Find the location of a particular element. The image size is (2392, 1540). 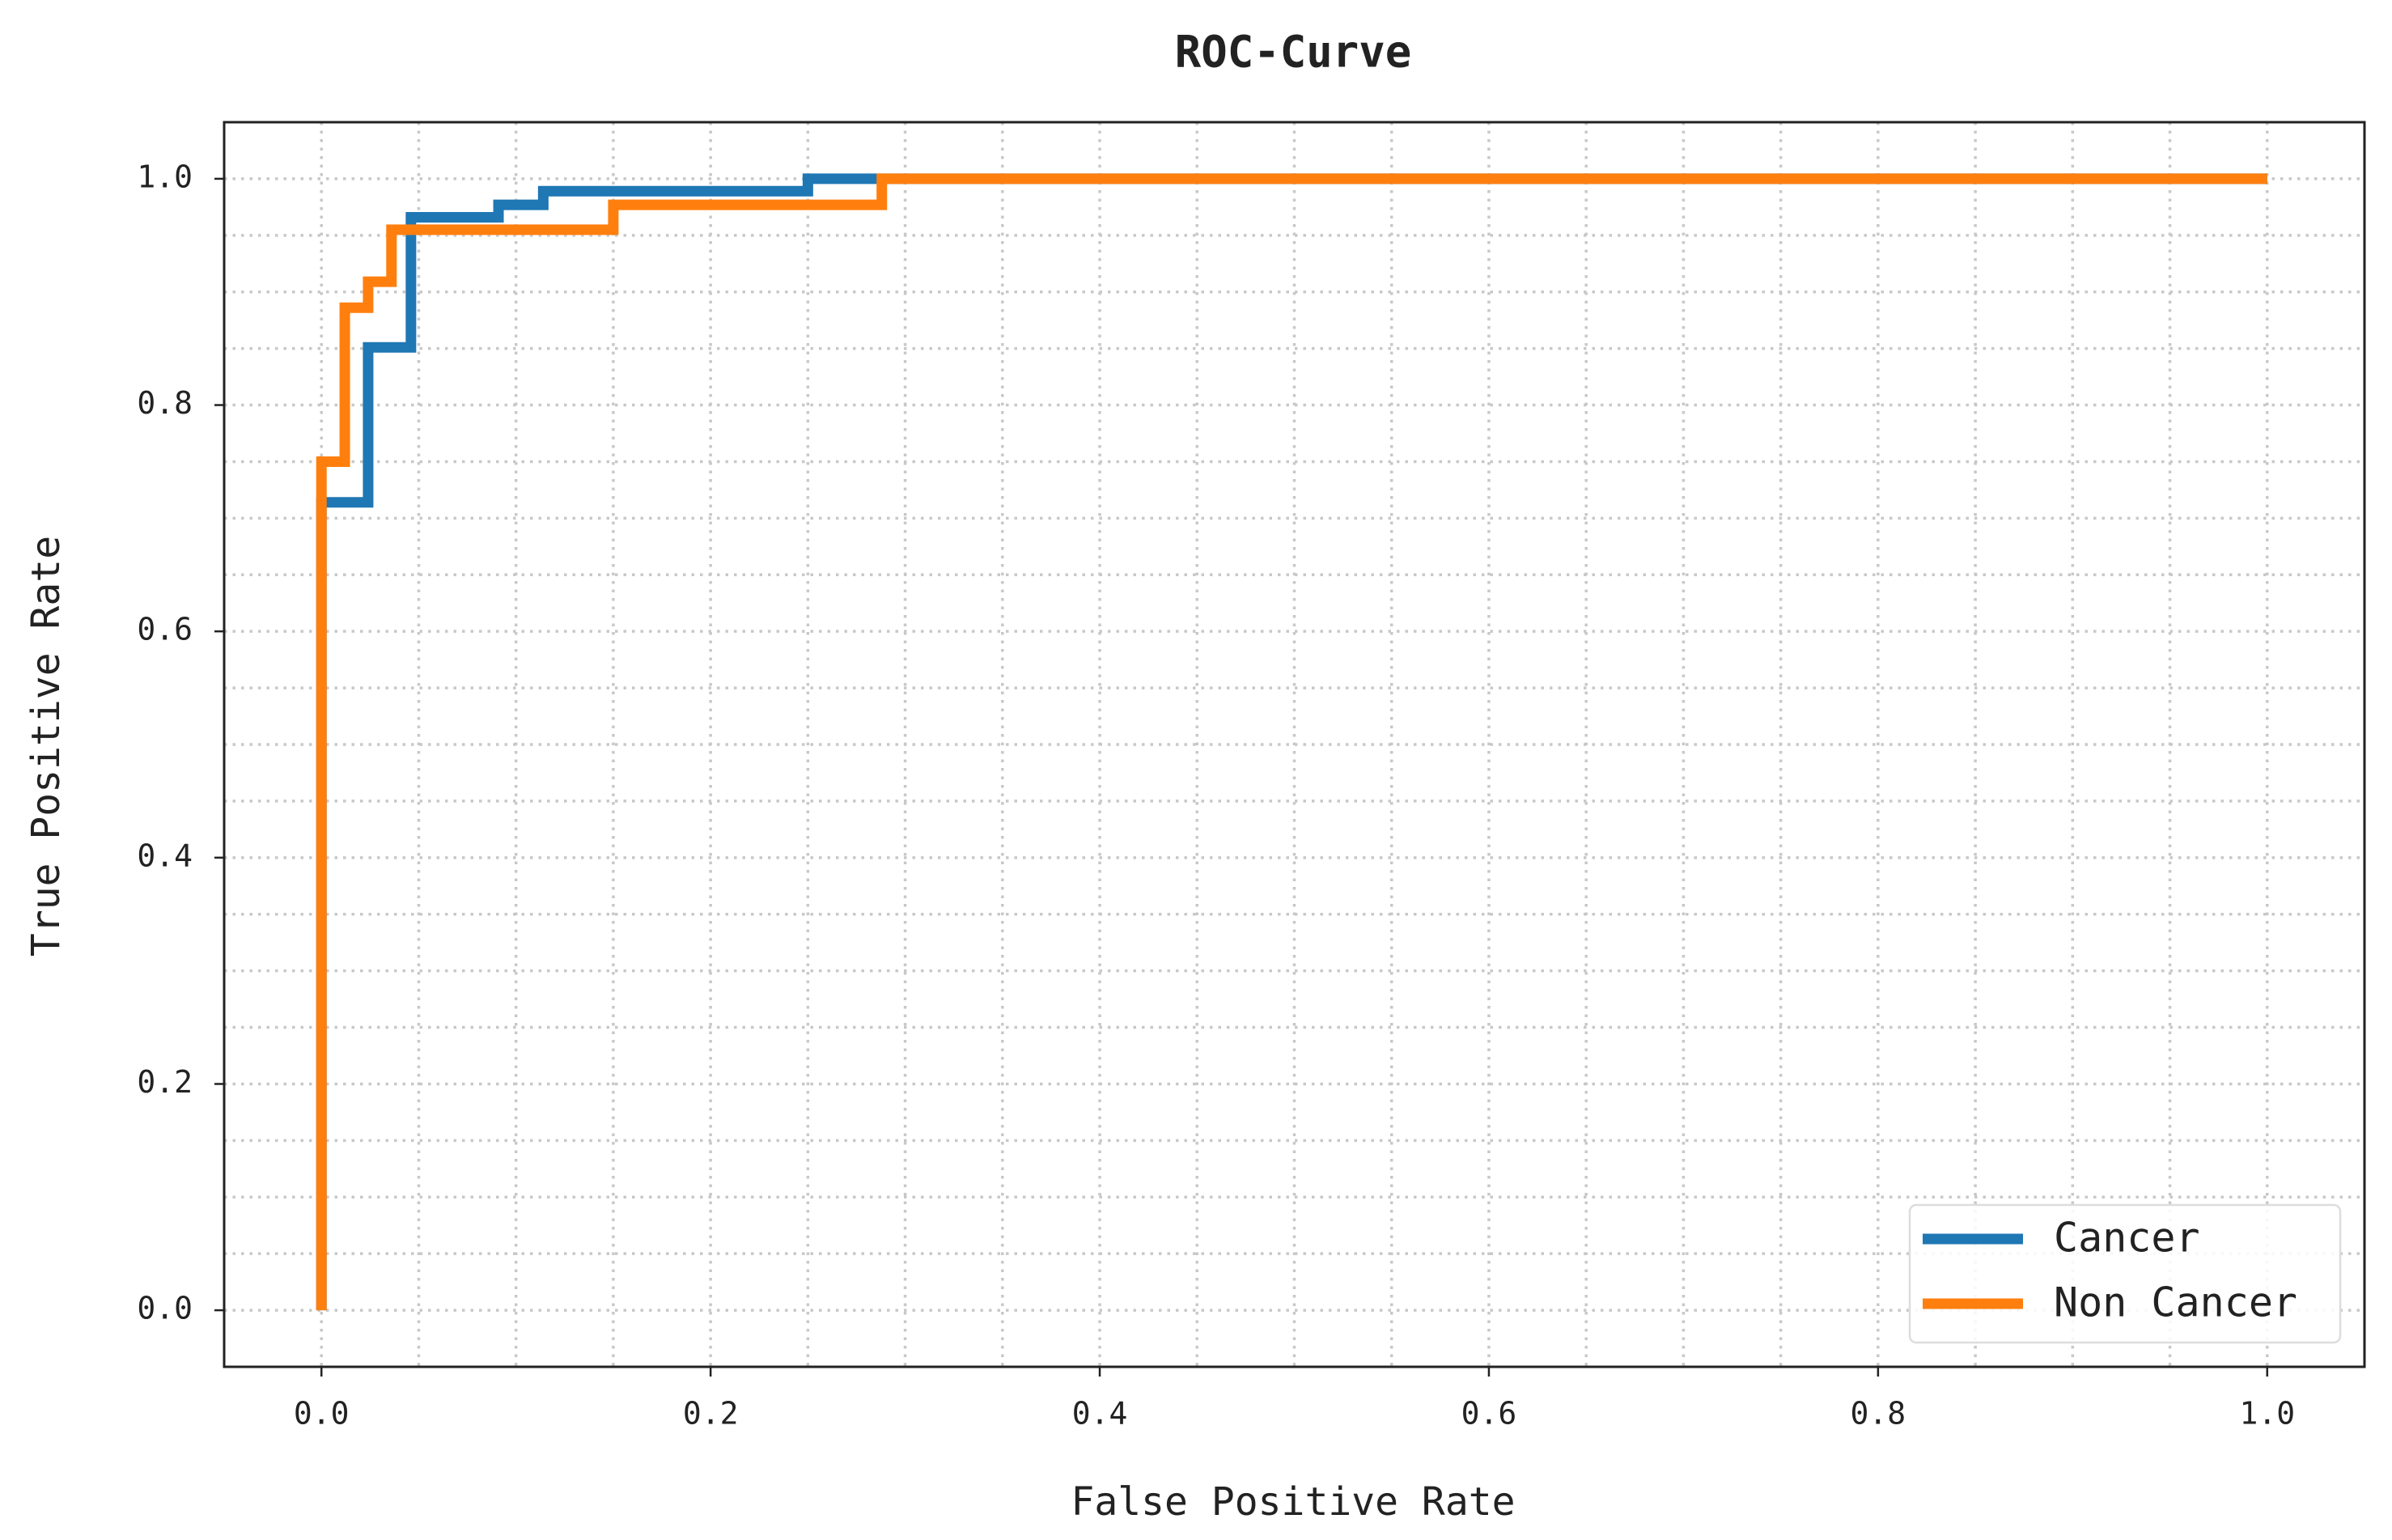

y-tick-label: 0.6 is located at coordinates (165, 629).